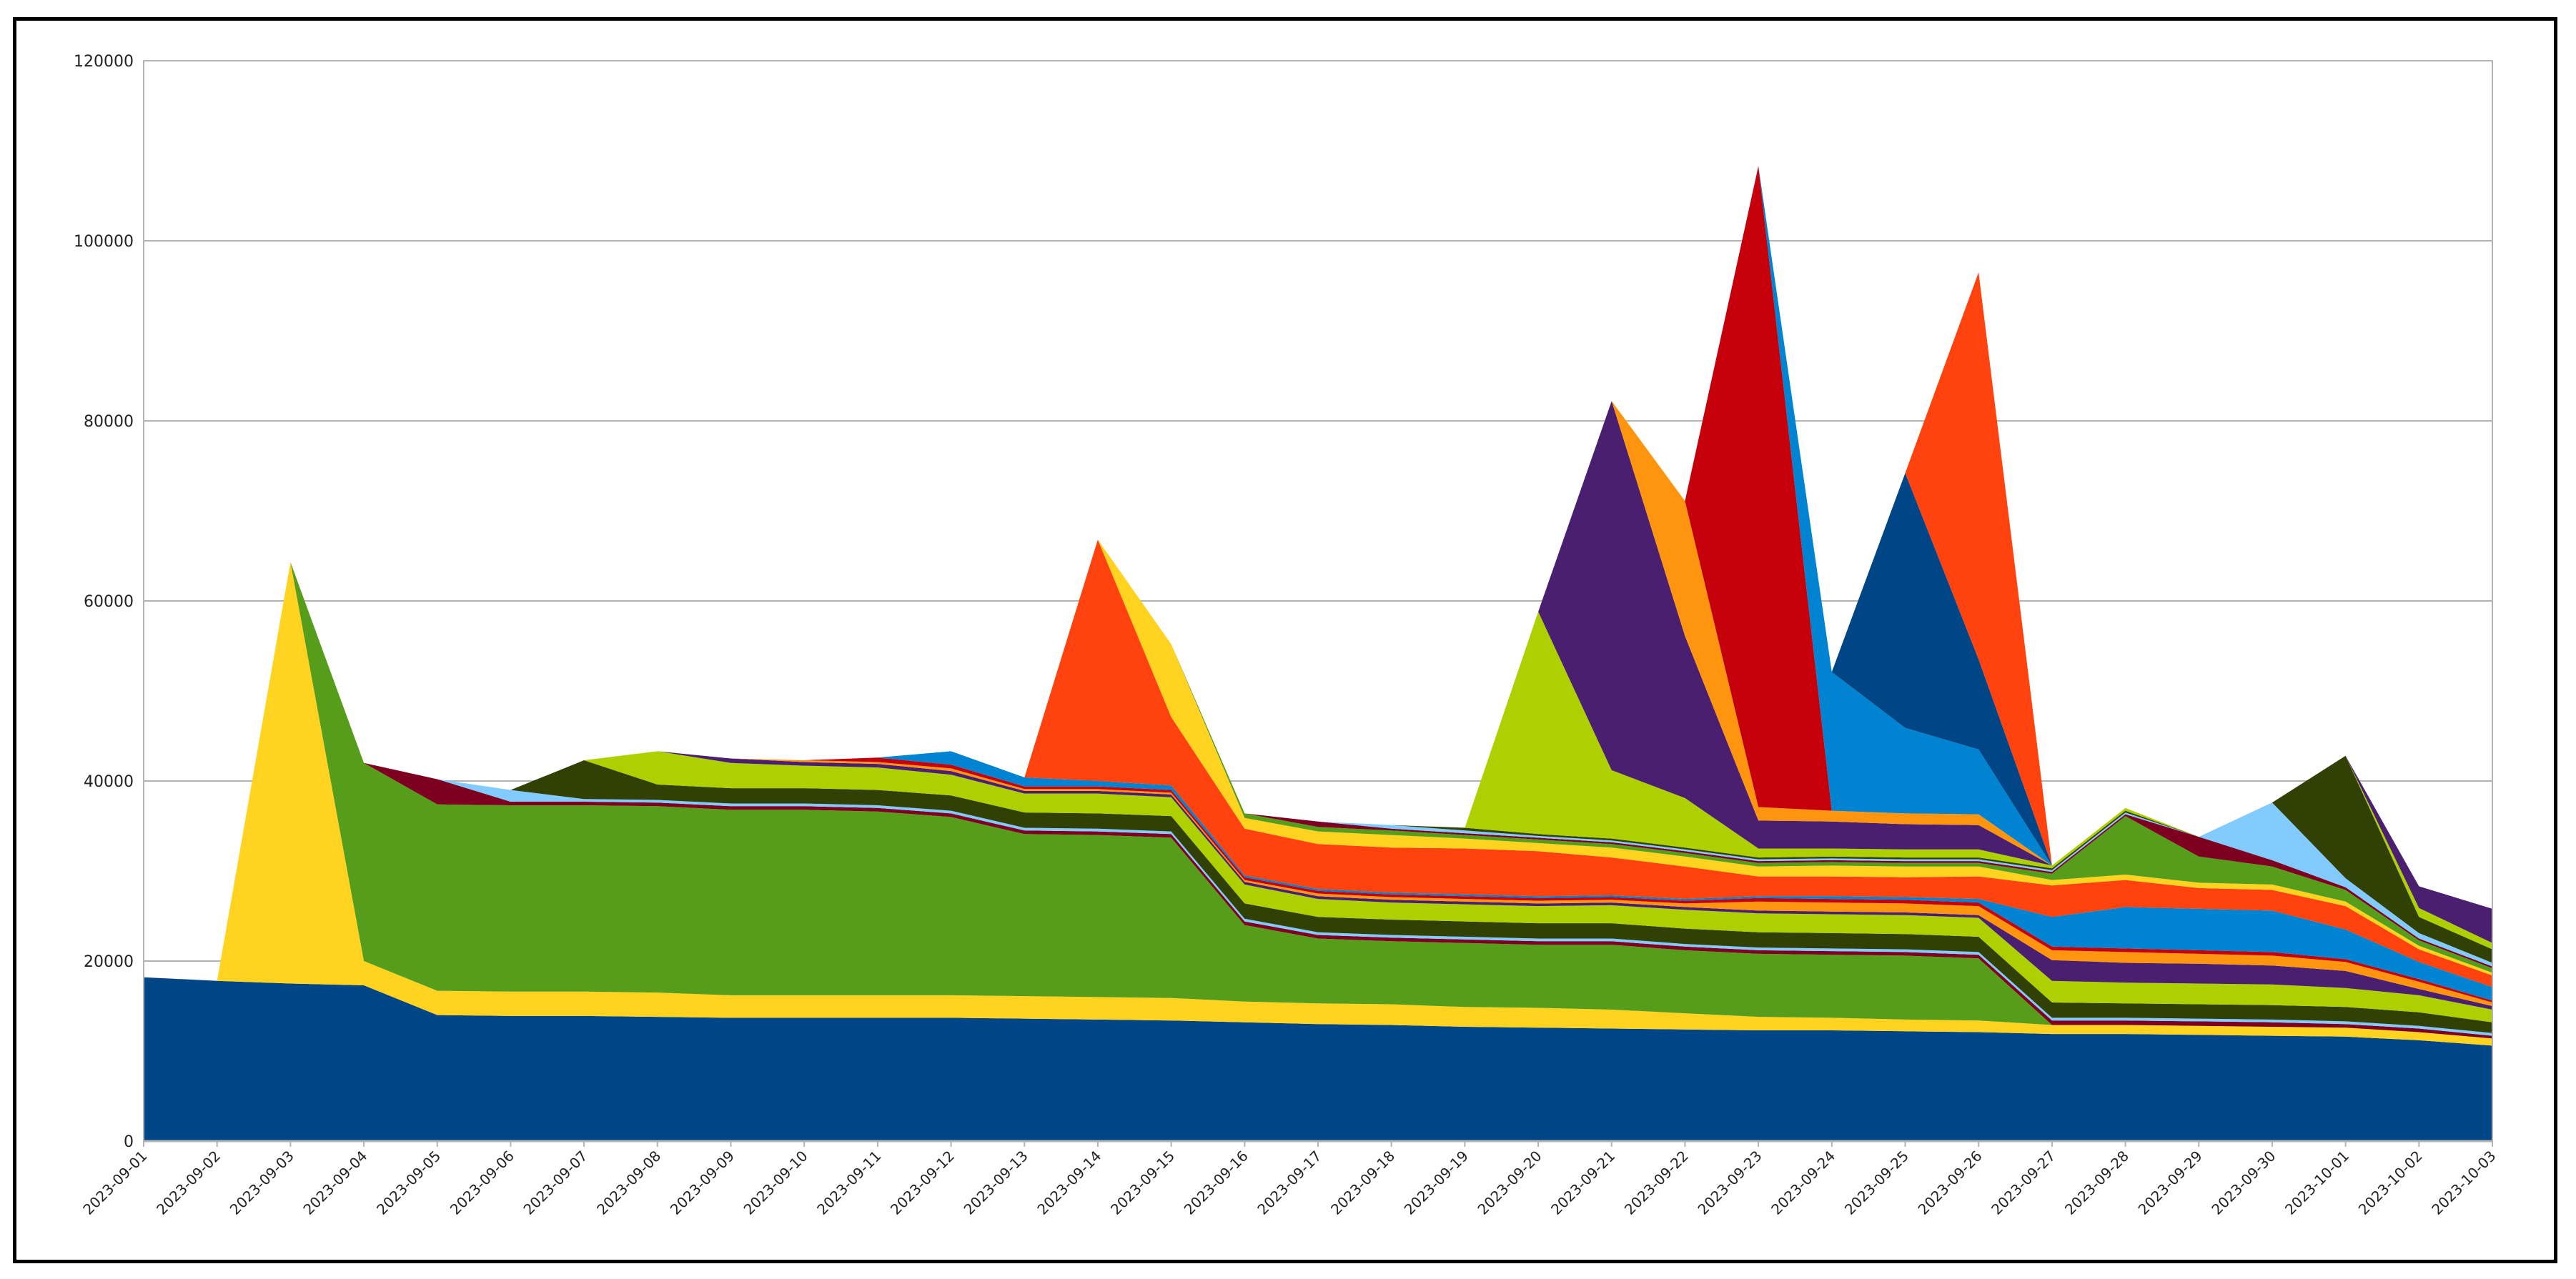 The height and width of the screenshot is (1279, 2576). Describe the element at coordinates (334, 1183) in the screenshot. I see `x-tick-label-3: 2023-09-04` at that location.